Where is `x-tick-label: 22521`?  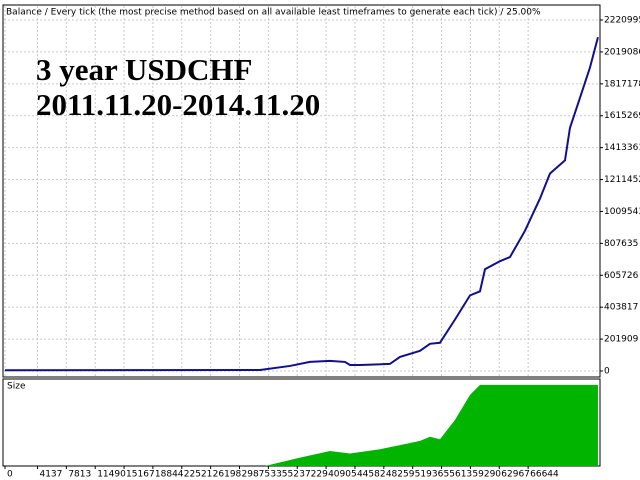 x-tick-label: 22521 is located at coordinates (198, 475).